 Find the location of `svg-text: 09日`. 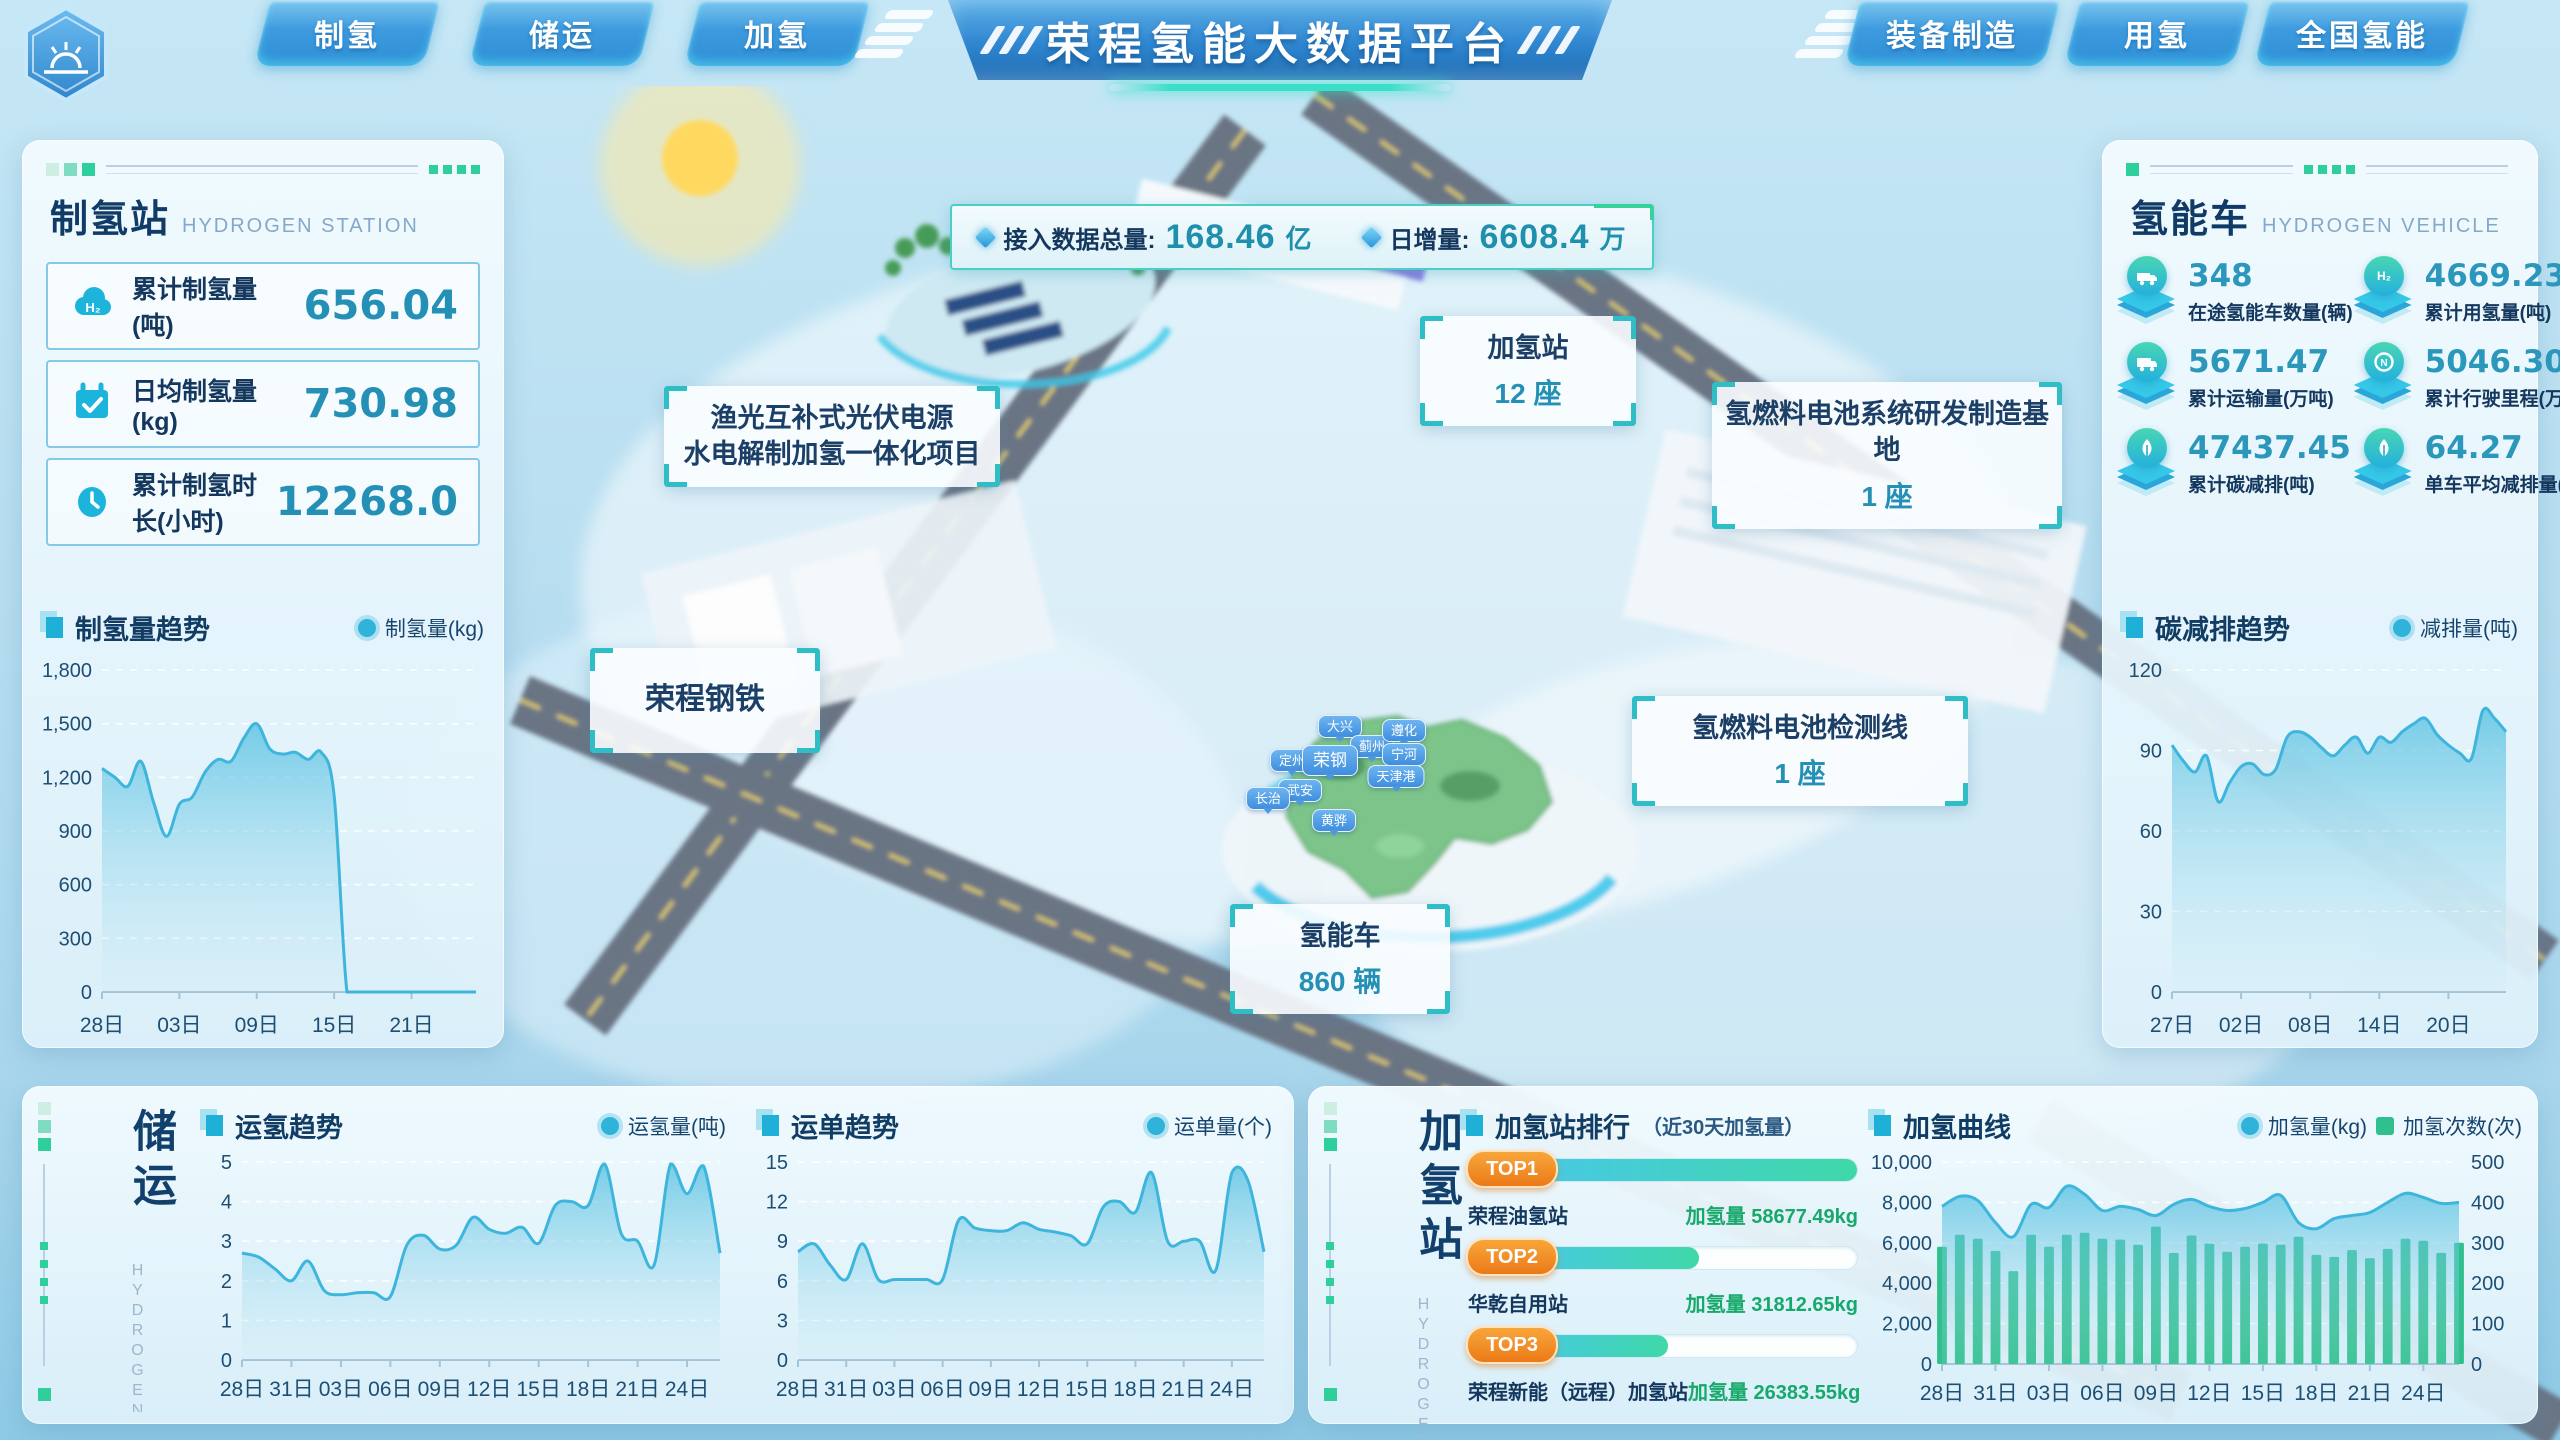

svg-text: 09日 is located at coordinates (2156, 1393).